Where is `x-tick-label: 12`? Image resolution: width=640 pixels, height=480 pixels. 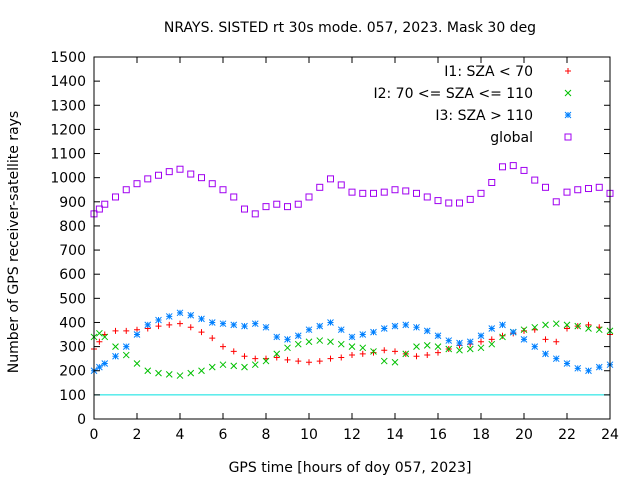 x-tick-label: 12 is located at coordinates (352, 435).